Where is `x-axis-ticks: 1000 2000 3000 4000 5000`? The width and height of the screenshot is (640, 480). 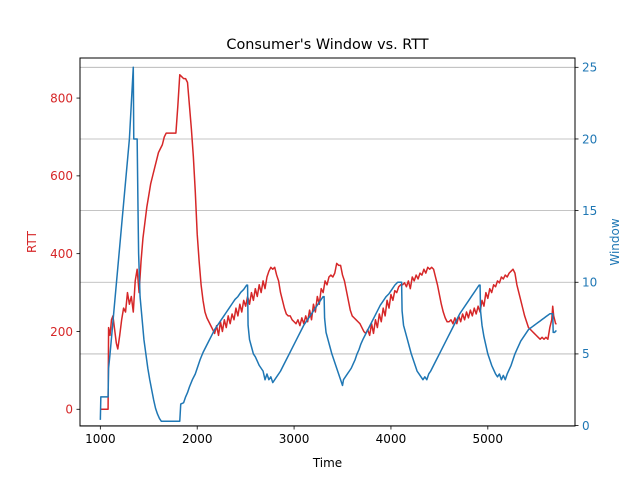 x-axis-ticks: 1000 2000 3000 4000 5000 is located at coordinates (294, 436).